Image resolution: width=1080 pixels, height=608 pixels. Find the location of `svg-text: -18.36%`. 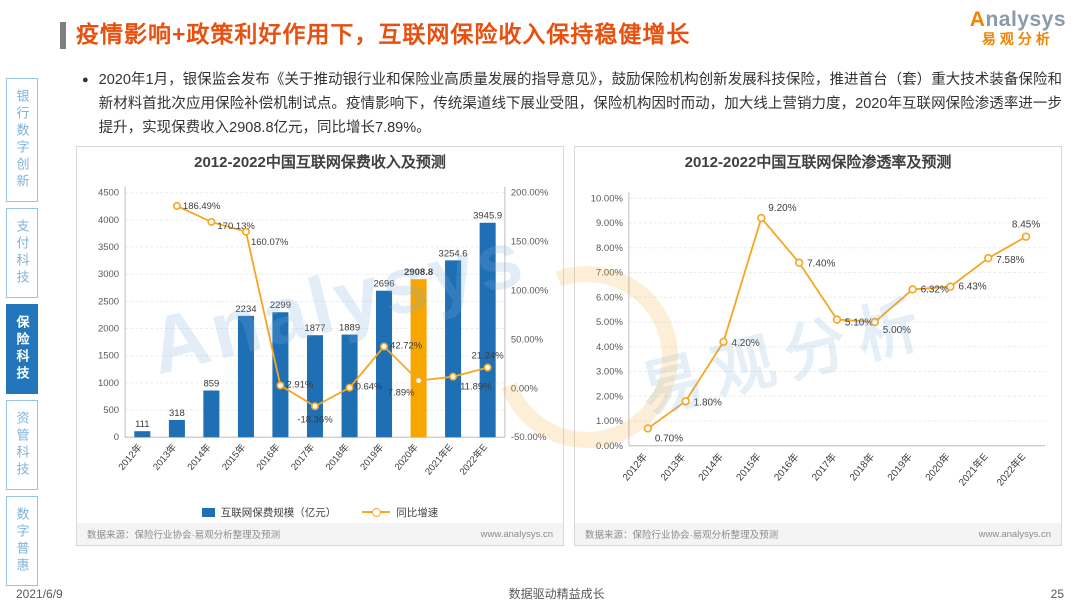

svg-text: -18.36% is located at coordinates (315, 419).